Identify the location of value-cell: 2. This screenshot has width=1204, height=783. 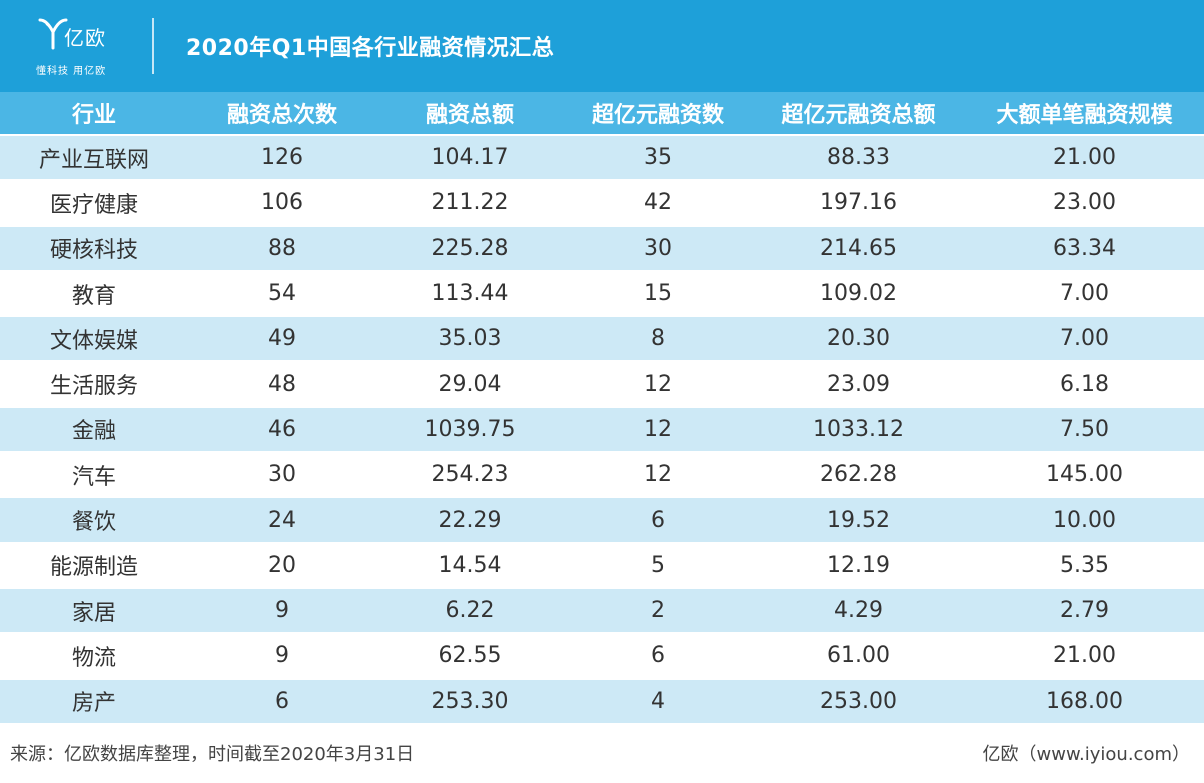
(658, 611).